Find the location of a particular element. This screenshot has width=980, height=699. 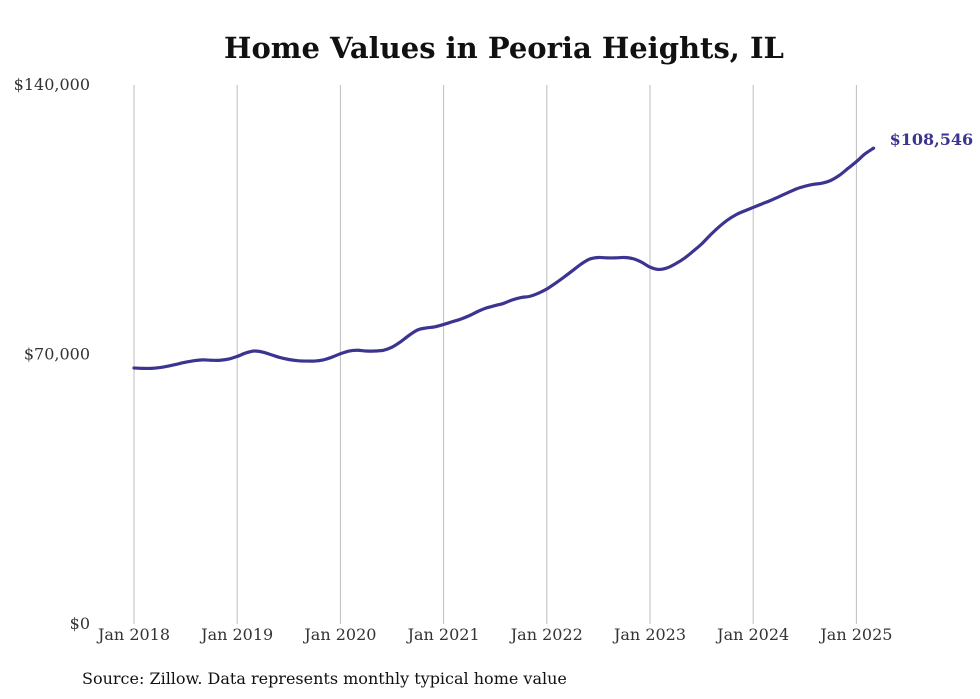

x-tick-label: Jan 2019 is located at coordinates (236, 634).